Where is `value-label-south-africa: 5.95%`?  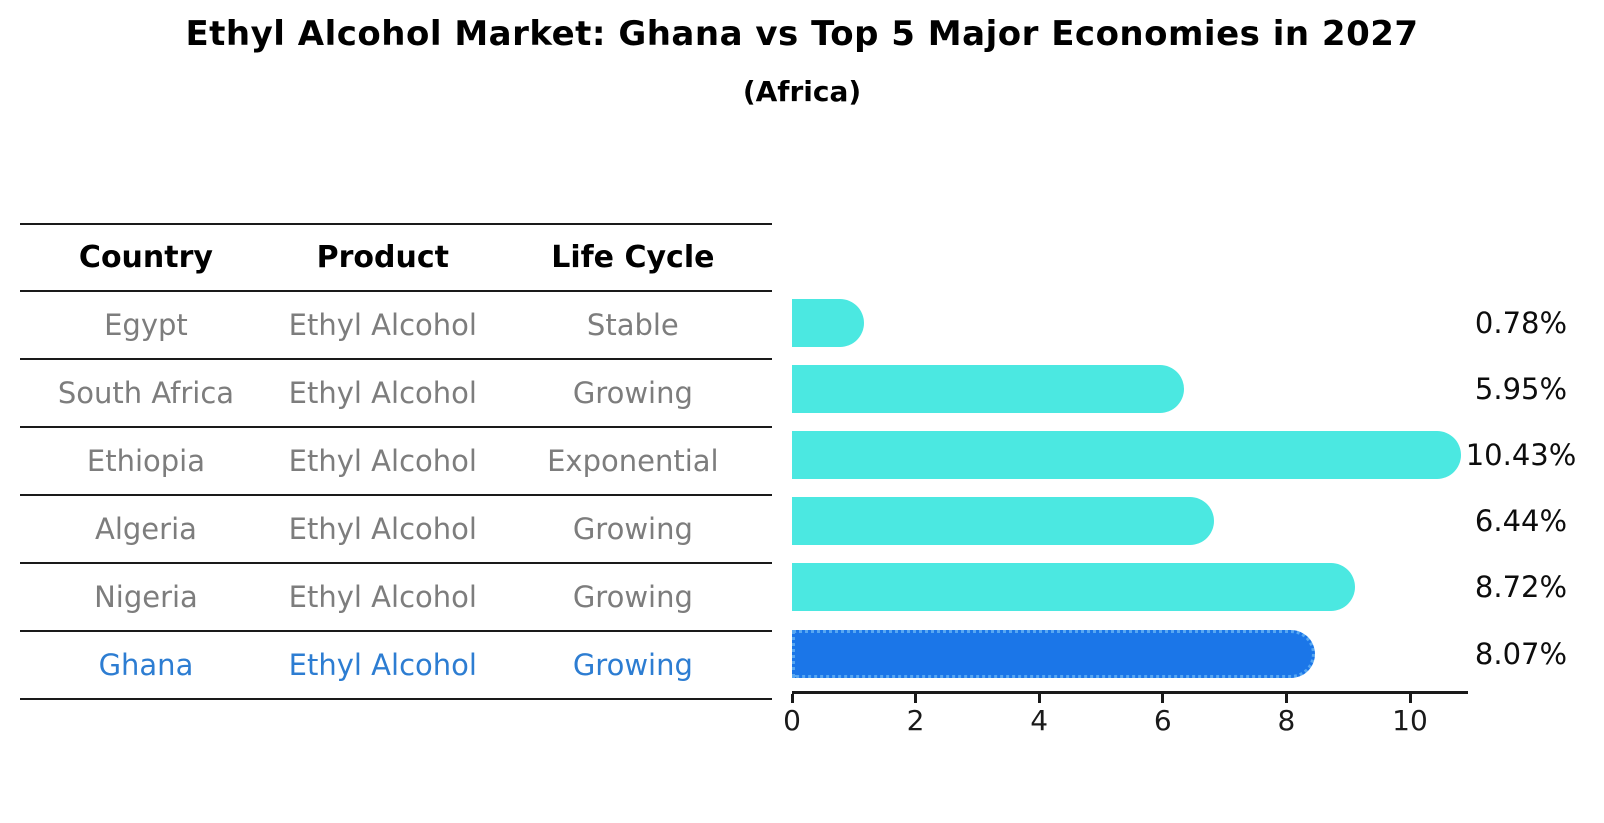 value-label-south-africa: 5.95% is located at coordinates (1521, 389).